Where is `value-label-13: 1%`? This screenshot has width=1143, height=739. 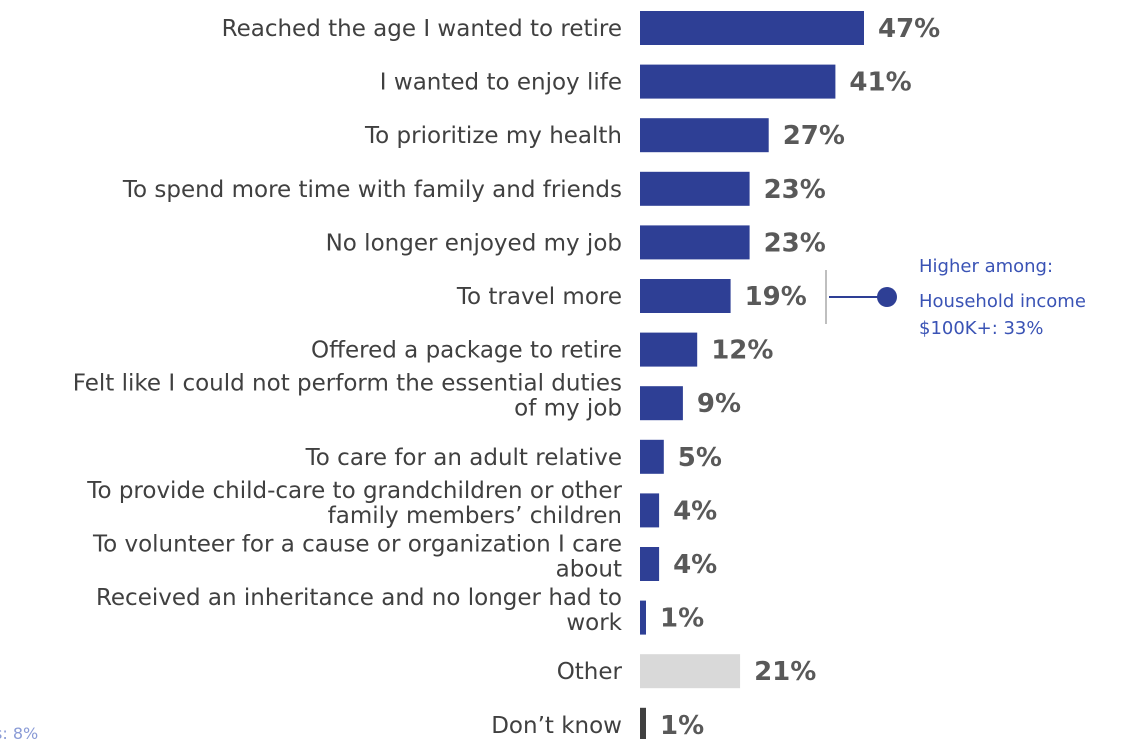
value-label-13: 1% is located at coordinates (682, 725).